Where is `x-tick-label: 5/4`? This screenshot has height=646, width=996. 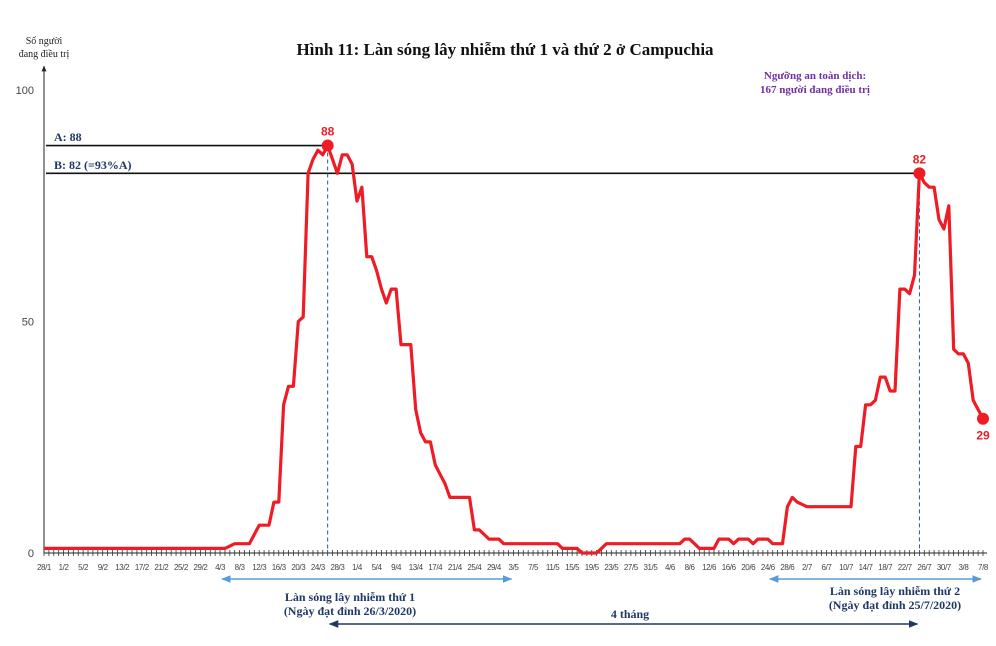
x-tick-label: 5/4 is located at coordinates (377, 567).